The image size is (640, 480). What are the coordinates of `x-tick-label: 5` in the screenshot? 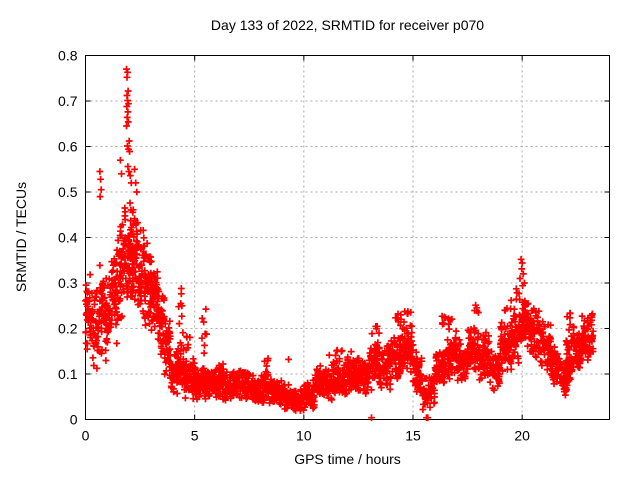 It's located at (195, 436).